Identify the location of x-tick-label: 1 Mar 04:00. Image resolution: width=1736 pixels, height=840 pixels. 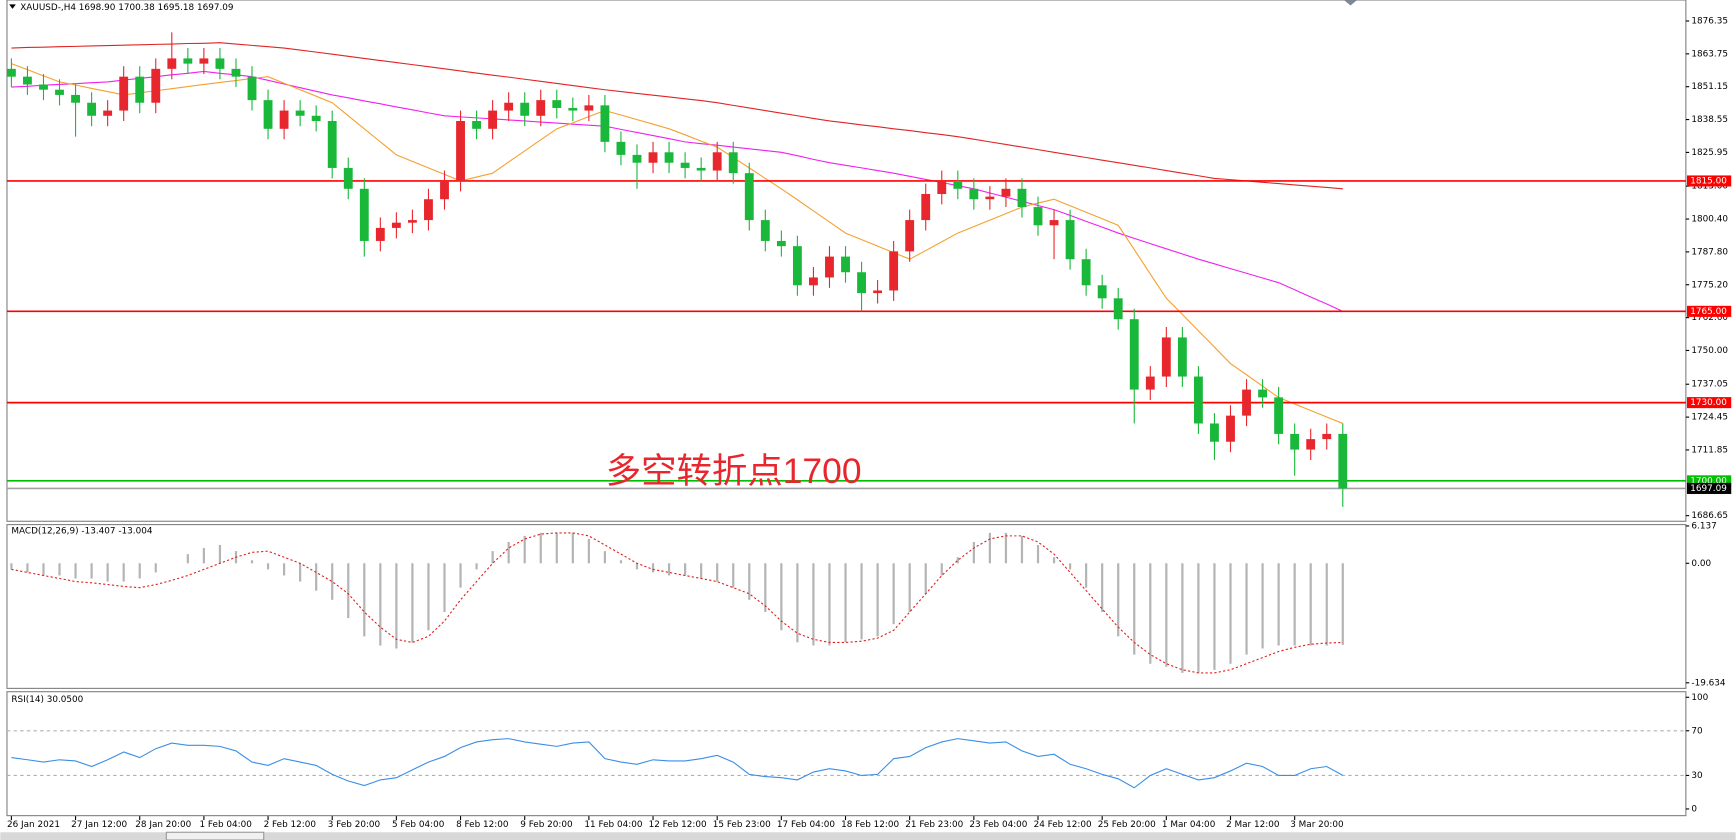
(1189, 825).